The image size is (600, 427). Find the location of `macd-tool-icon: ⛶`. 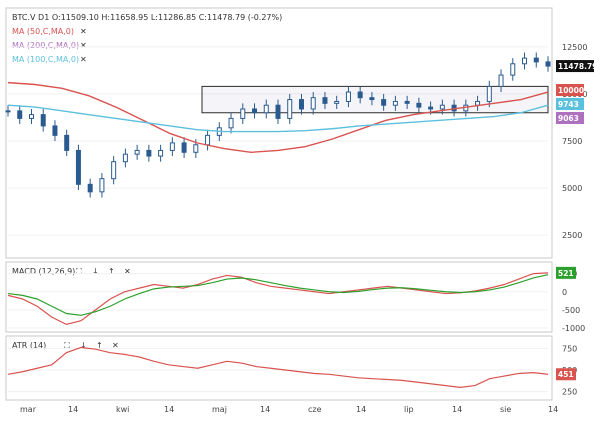

macd-tool-icon: ⛶ is located at coordinates (78, 271).